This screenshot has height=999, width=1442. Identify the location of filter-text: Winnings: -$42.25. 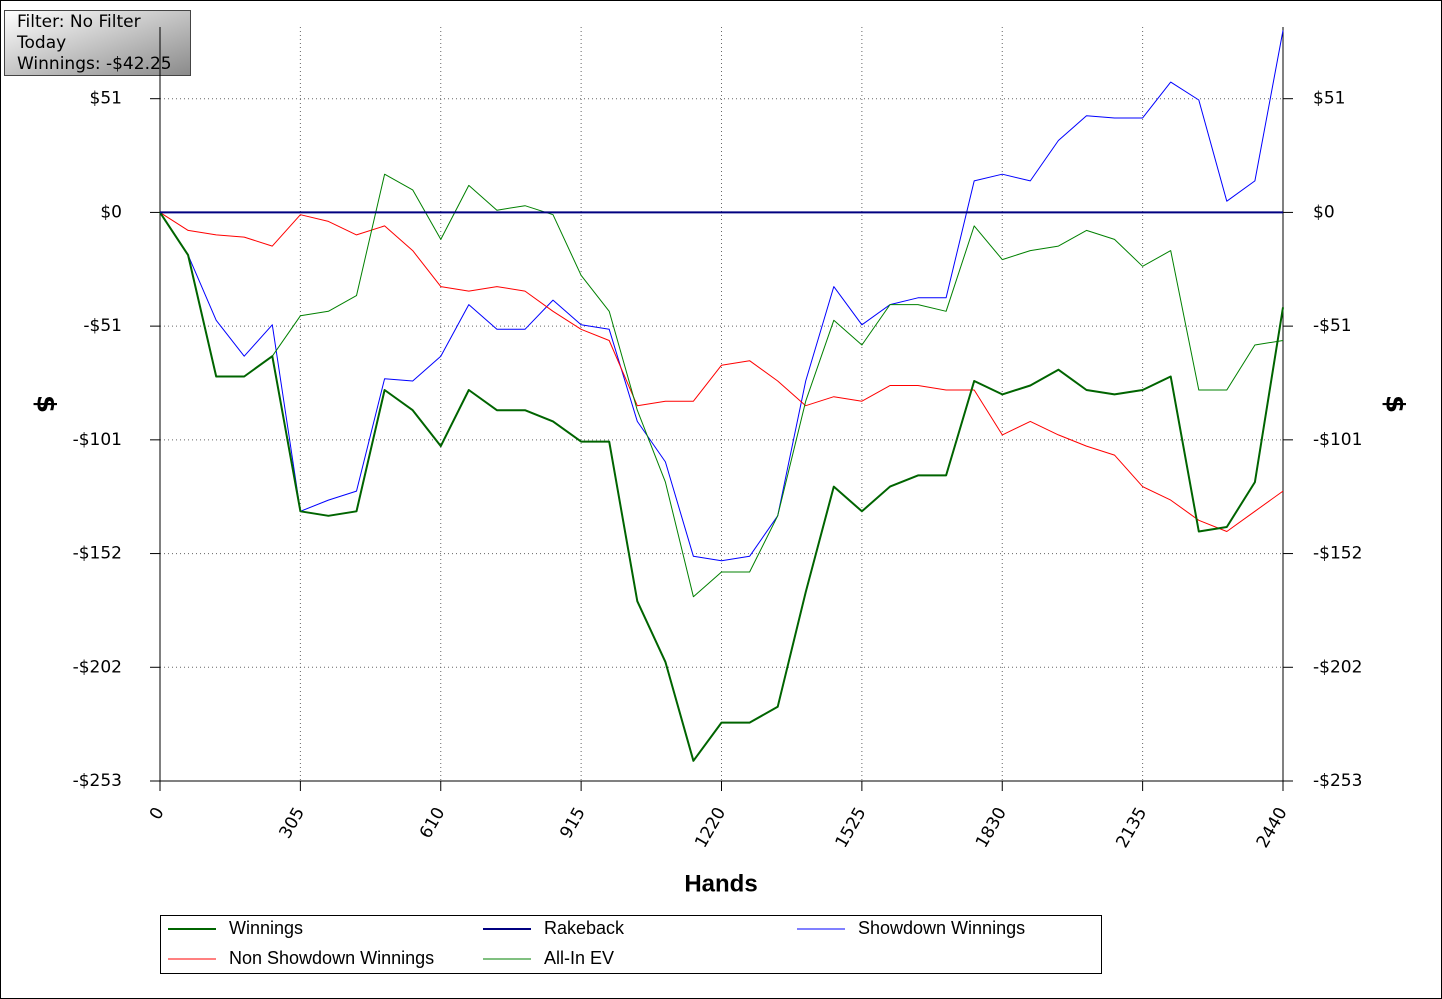
(94, 64).